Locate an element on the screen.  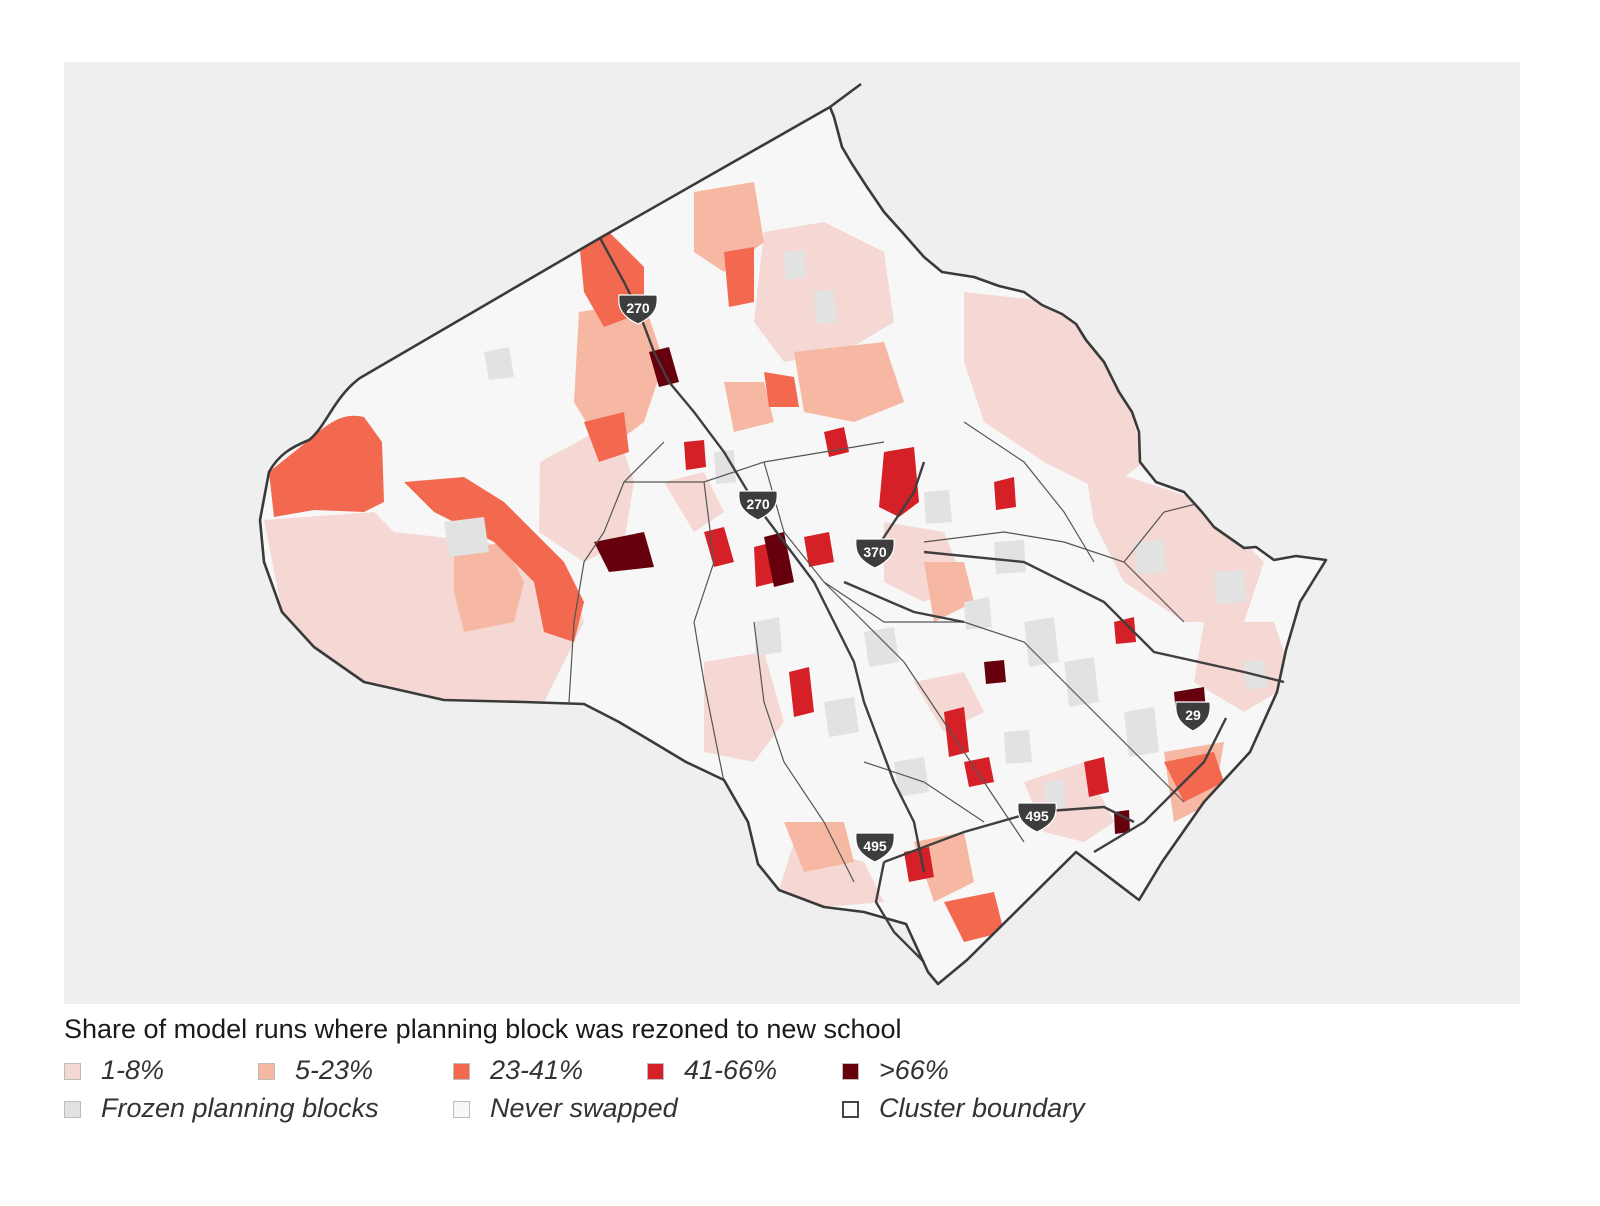
legend-label-5-23: 5-23% is located at coordinates (334, 1070).